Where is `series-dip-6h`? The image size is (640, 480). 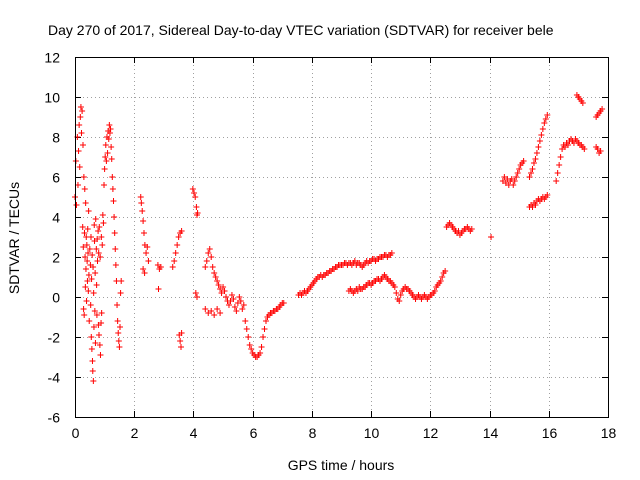
series-dip-6h is located at coordinates (264, 330).